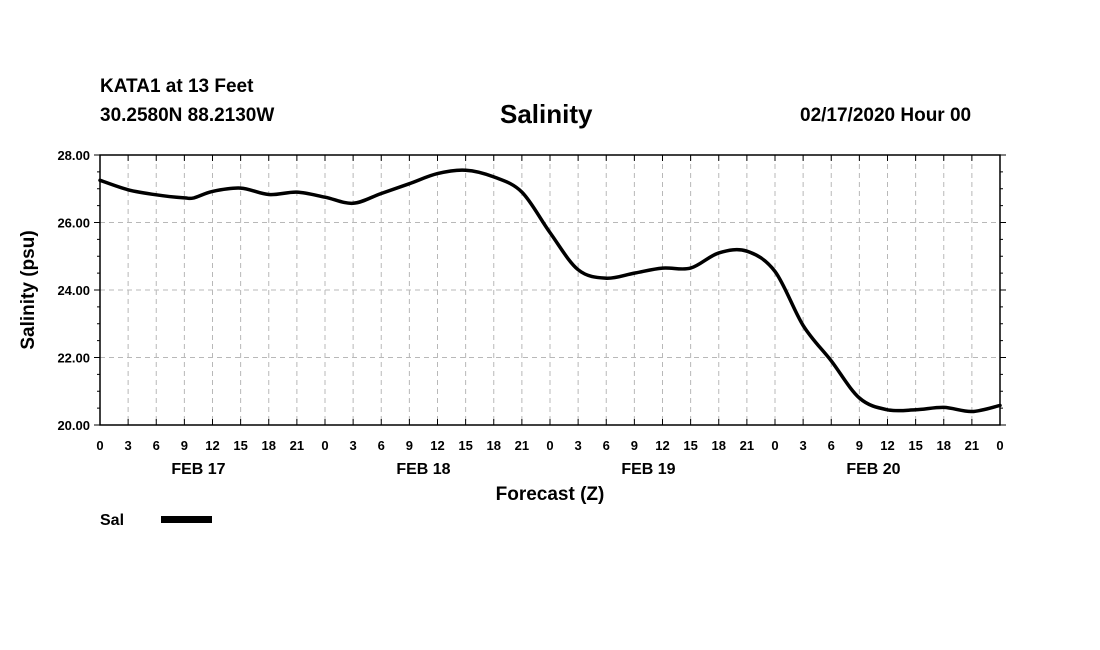  What do you see at coordinates (73, 155) in the screenshot?
I see `y-tick-label: 28.00` at bounding box center [73, 155].